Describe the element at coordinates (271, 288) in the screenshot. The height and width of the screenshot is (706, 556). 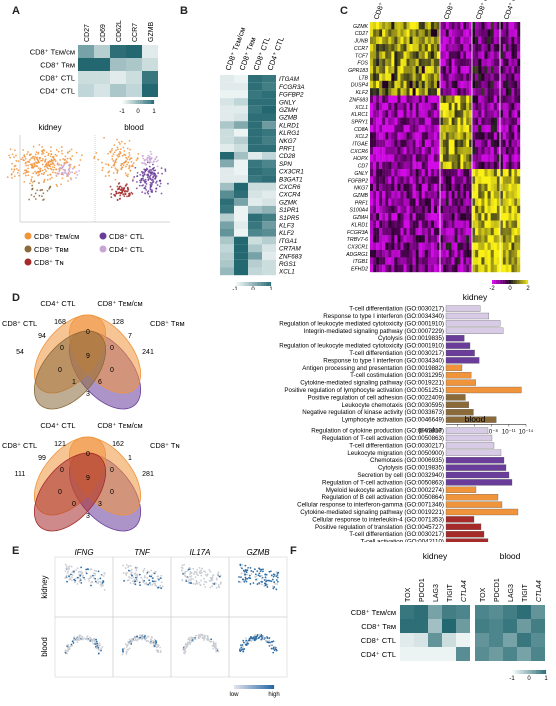
I see `scale-tick: 1` at that location.